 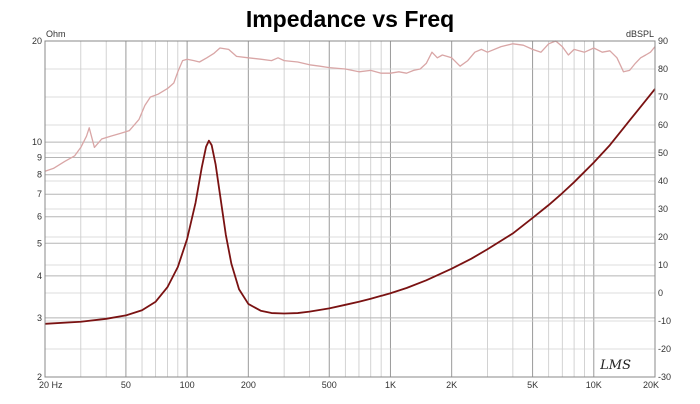 I want to click on left-tick-label: 3, so click(x=39, y=318).